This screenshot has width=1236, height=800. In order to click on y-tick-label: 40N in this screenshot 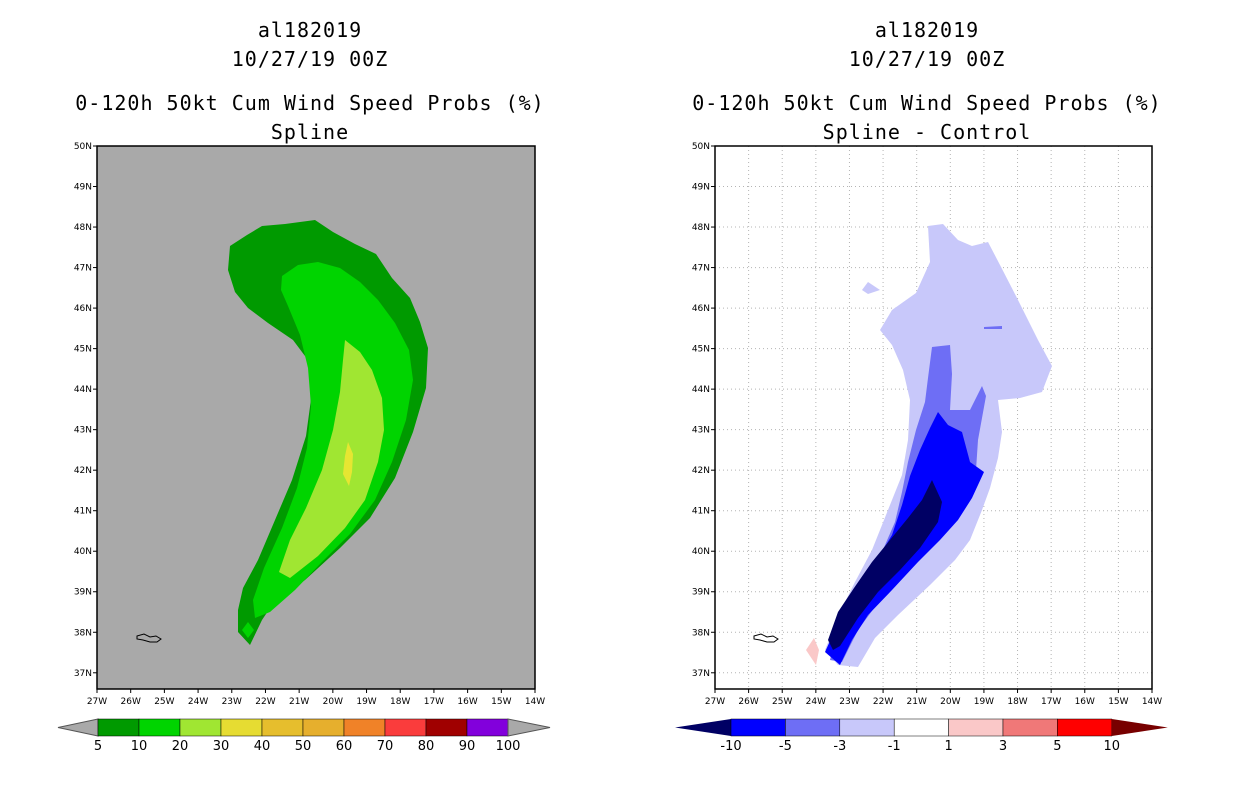, I will do `click(83, 552)`.